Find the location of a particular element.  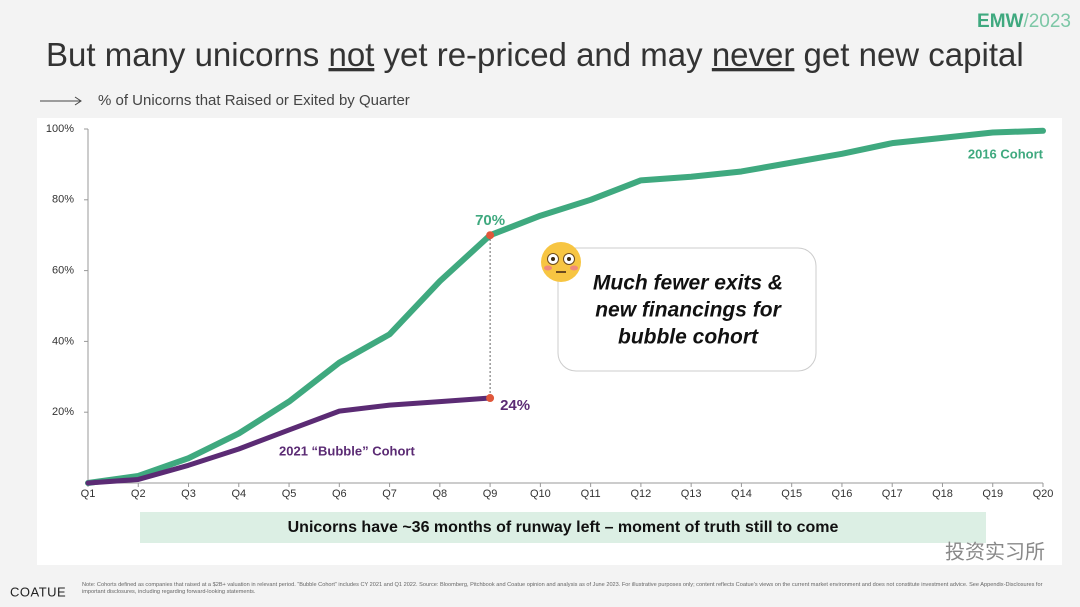

series-label: 2021 “Bubble” Cohort is located at coordinates (347, 450).